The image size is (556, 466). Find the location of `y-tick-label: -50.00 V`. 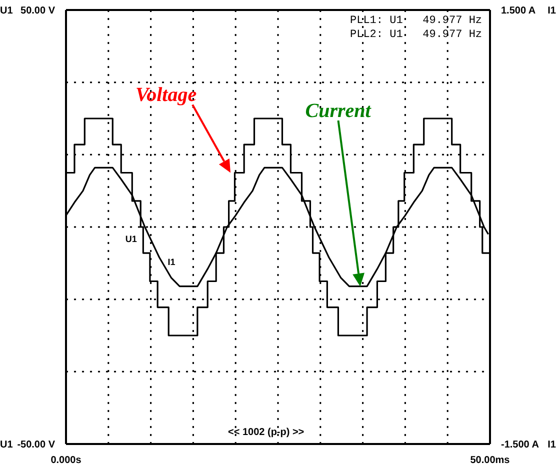

y-tick-label: -50.00 V is located at coordinates (36, 445).